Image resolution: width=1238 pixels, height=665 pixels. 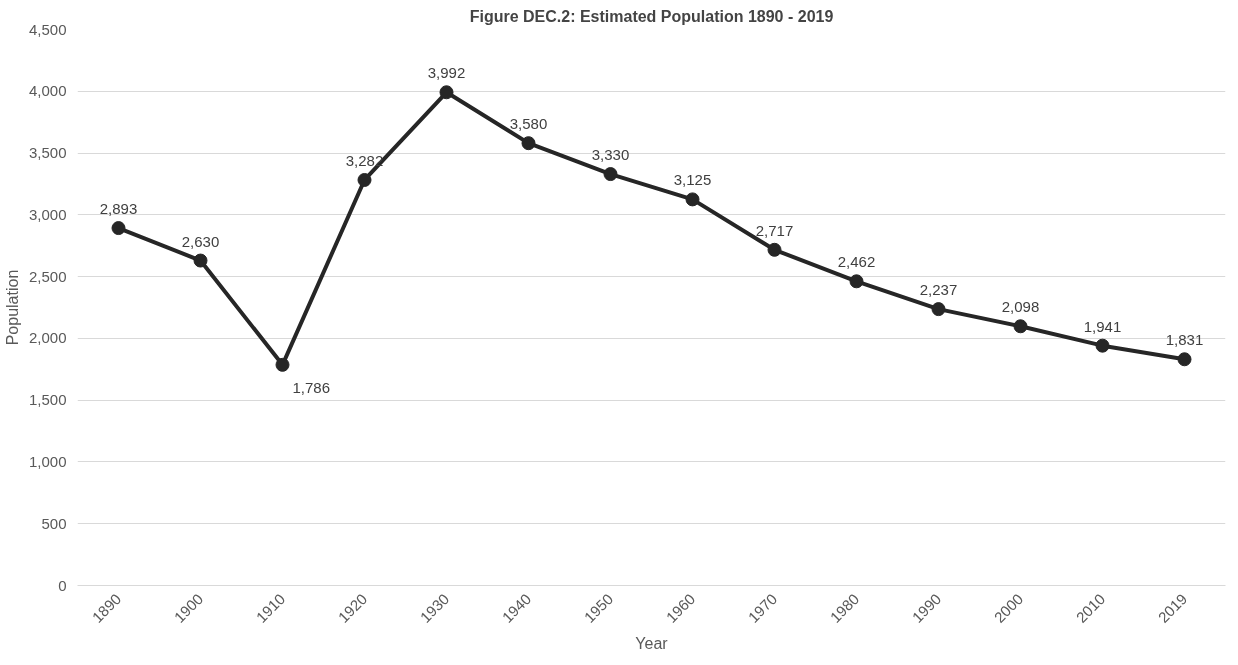 I want to click on x-axis-title: Year, so click(x=652, y=644).